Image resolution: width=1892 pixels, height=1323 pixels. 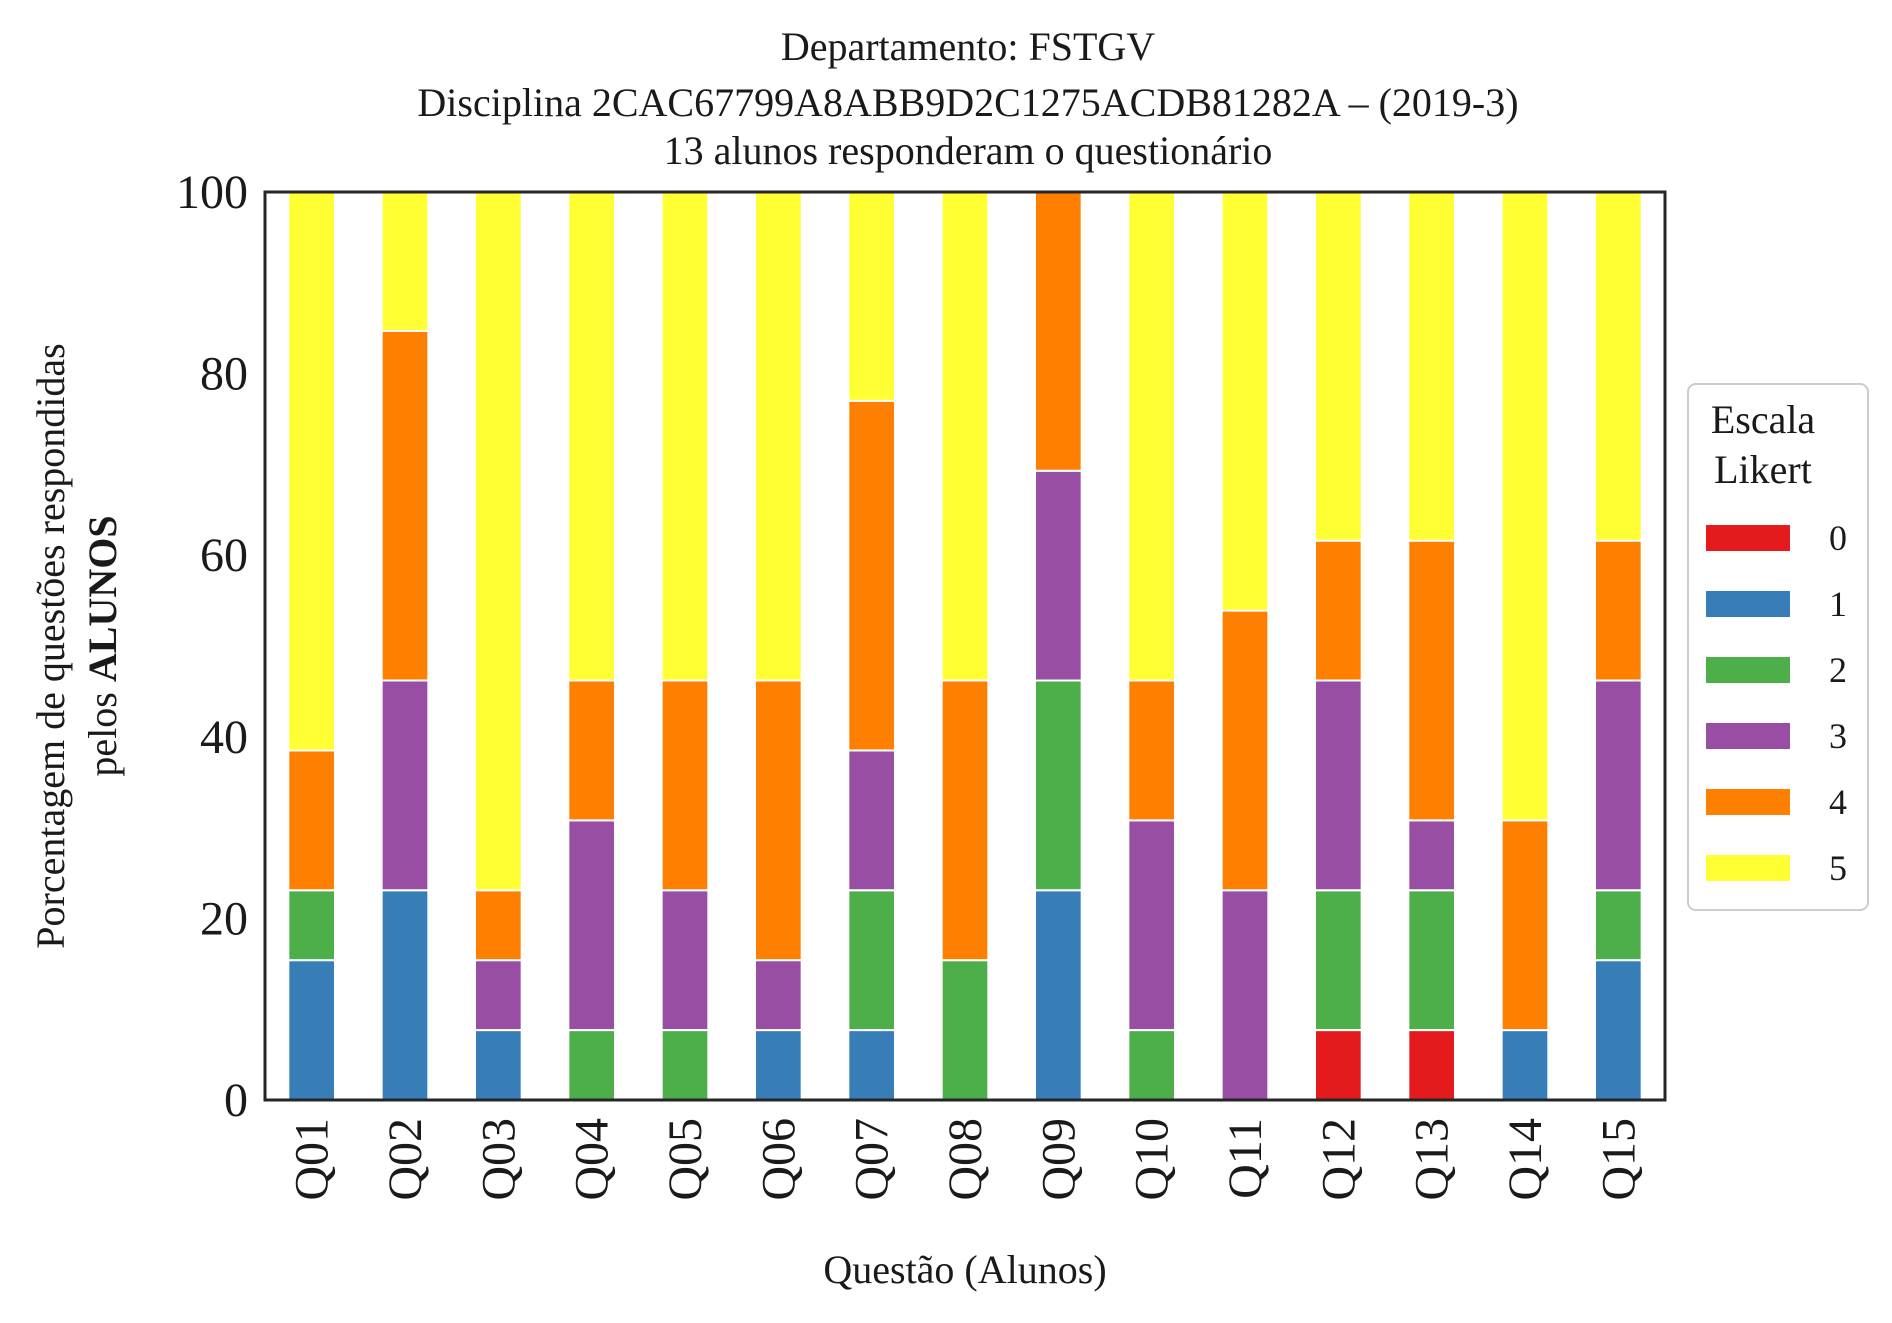 I want to click on legend-label-5: 5, so click(x=1838, y=868).